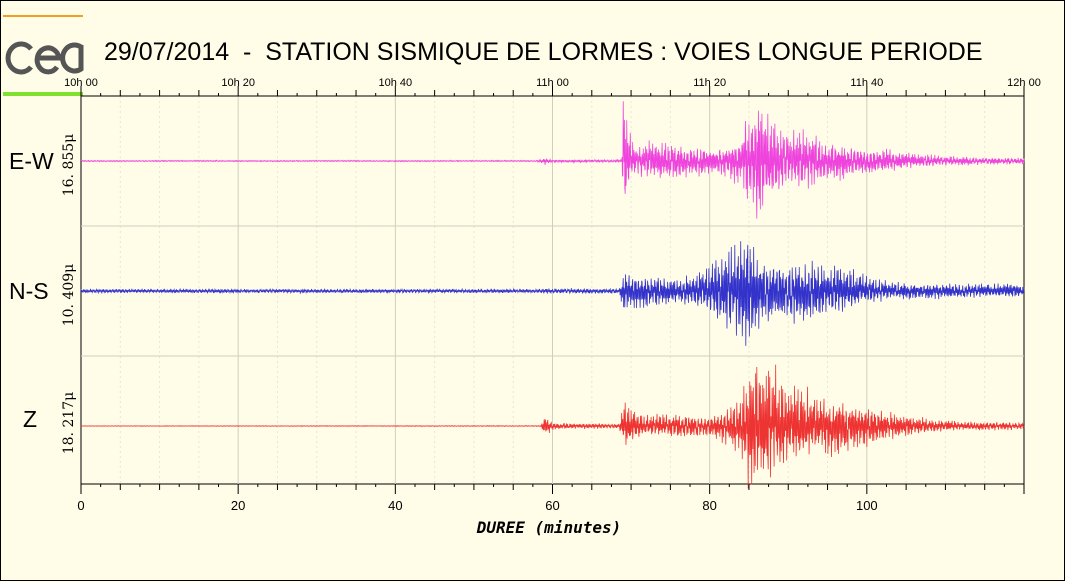  I want to click on channel-name: Z, so click(30, 419).